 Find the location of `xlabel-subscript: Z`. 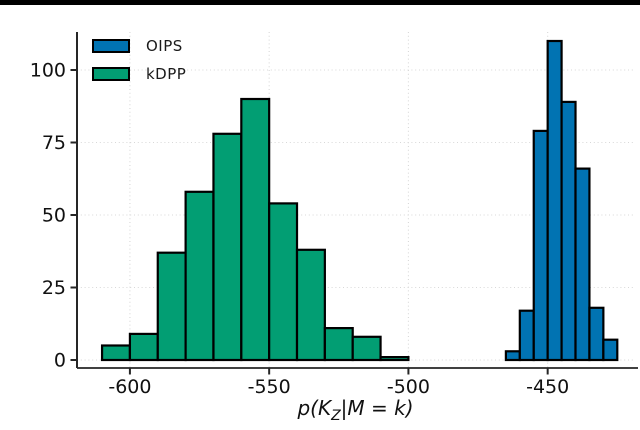

xlabel-subscript: Z is located at coordinates (336, 416).